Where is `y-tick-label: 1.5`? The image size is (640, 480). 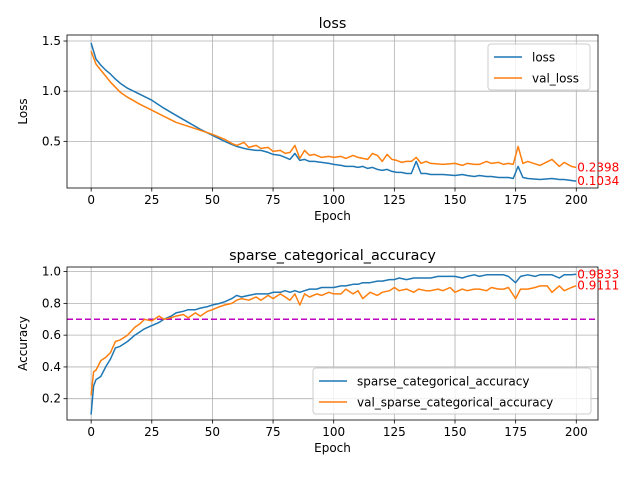
y-tick-label: 1.5 is located at coordinates (51, 41).